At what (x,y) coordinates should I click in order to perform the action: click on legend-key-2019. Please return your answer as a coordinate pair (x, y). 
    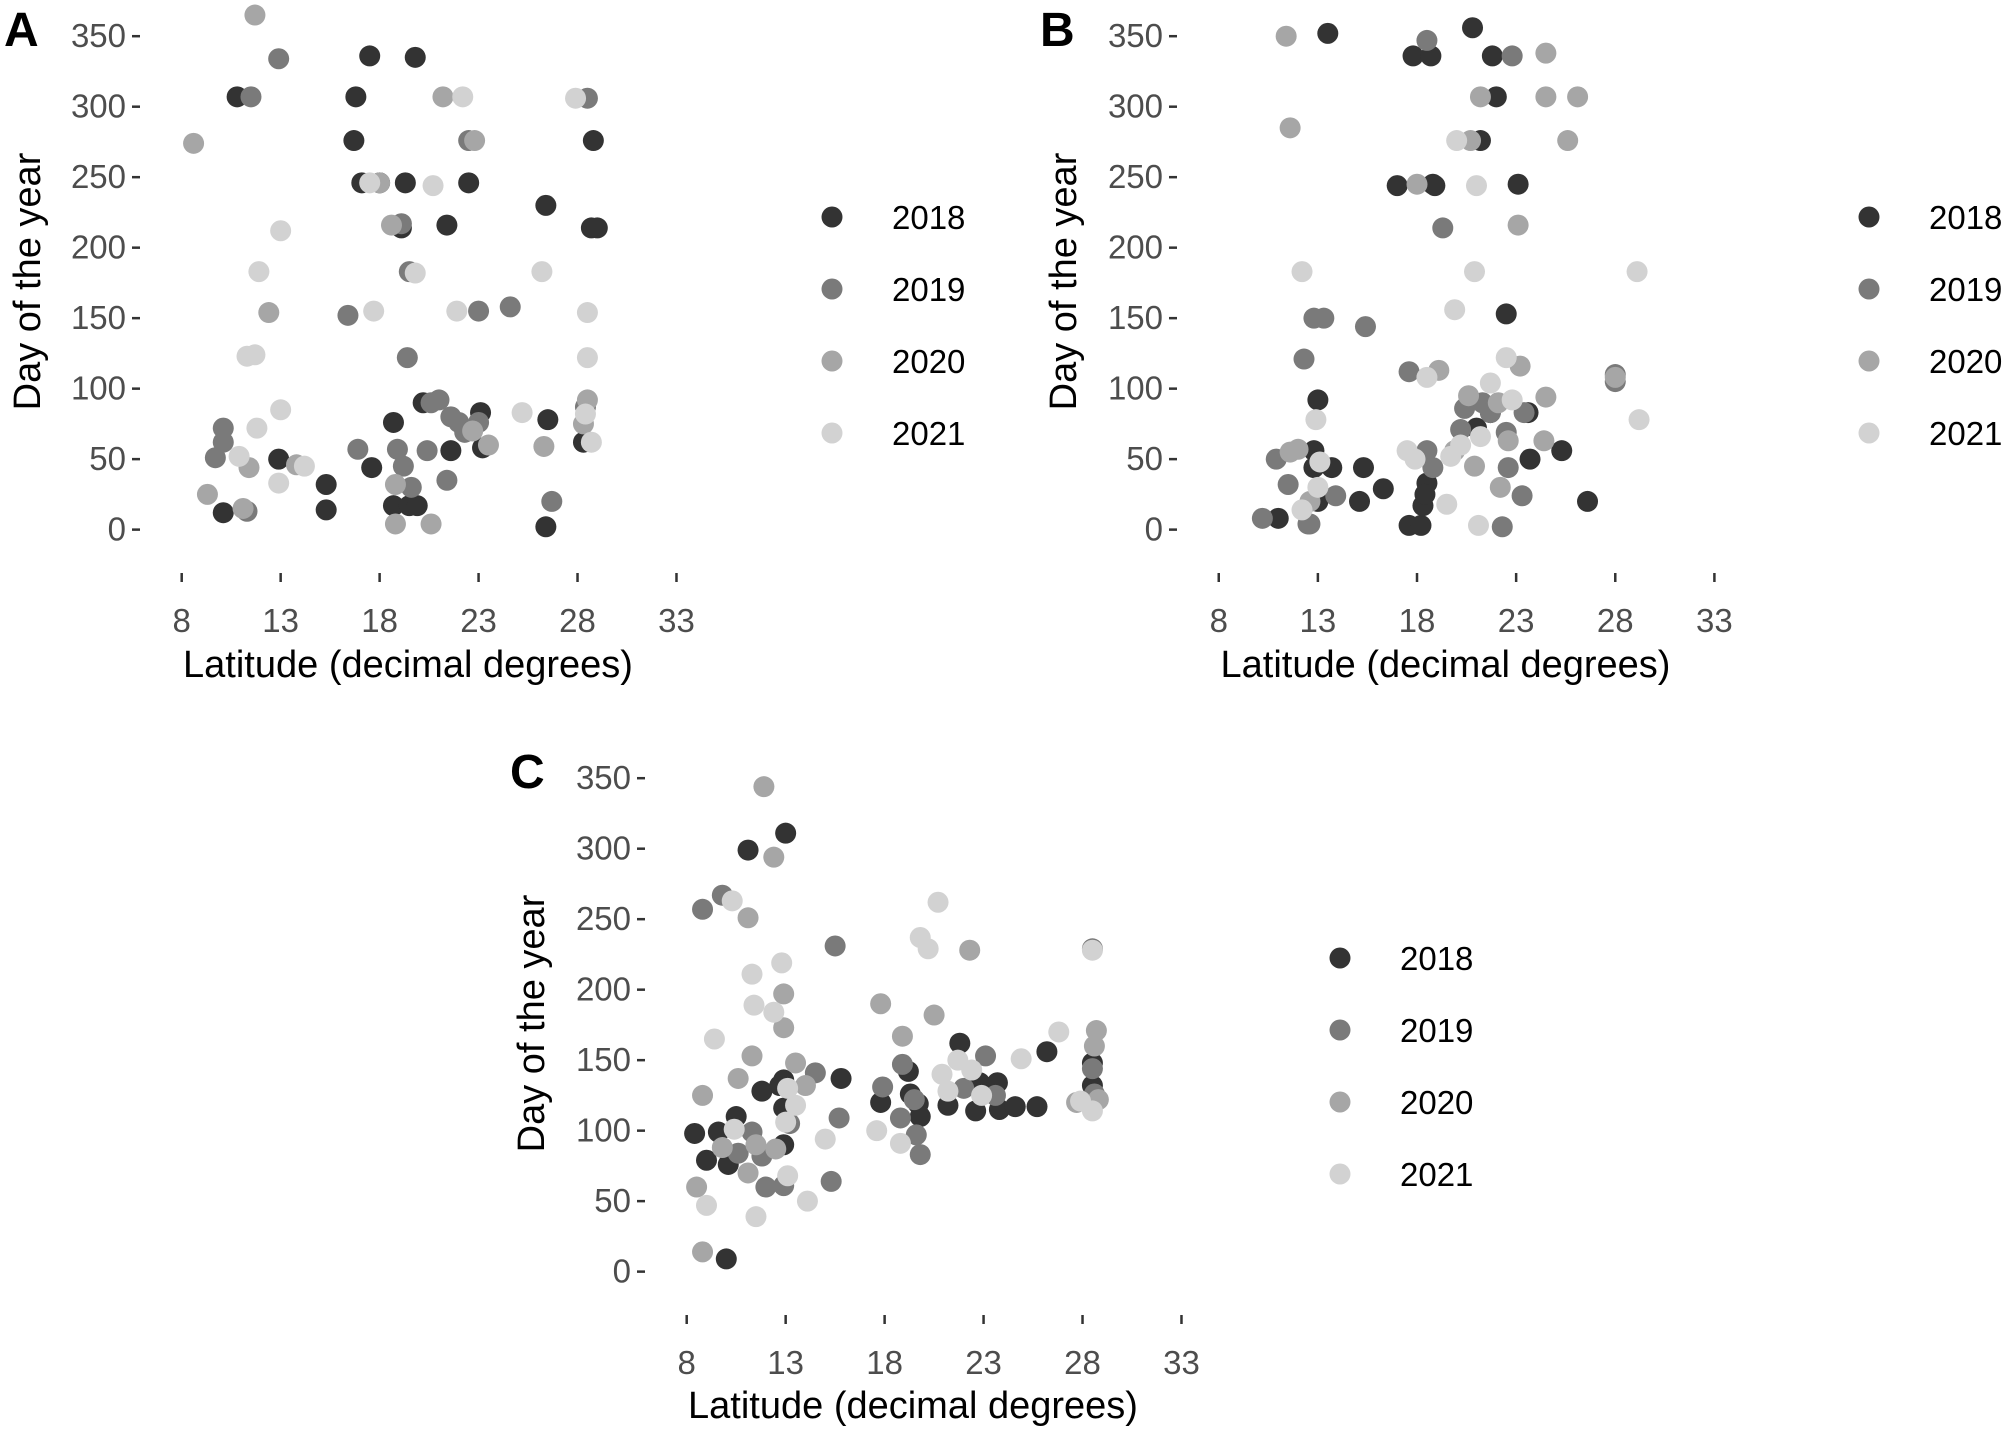
    Looking at the image, I should click on (1340, 1030).